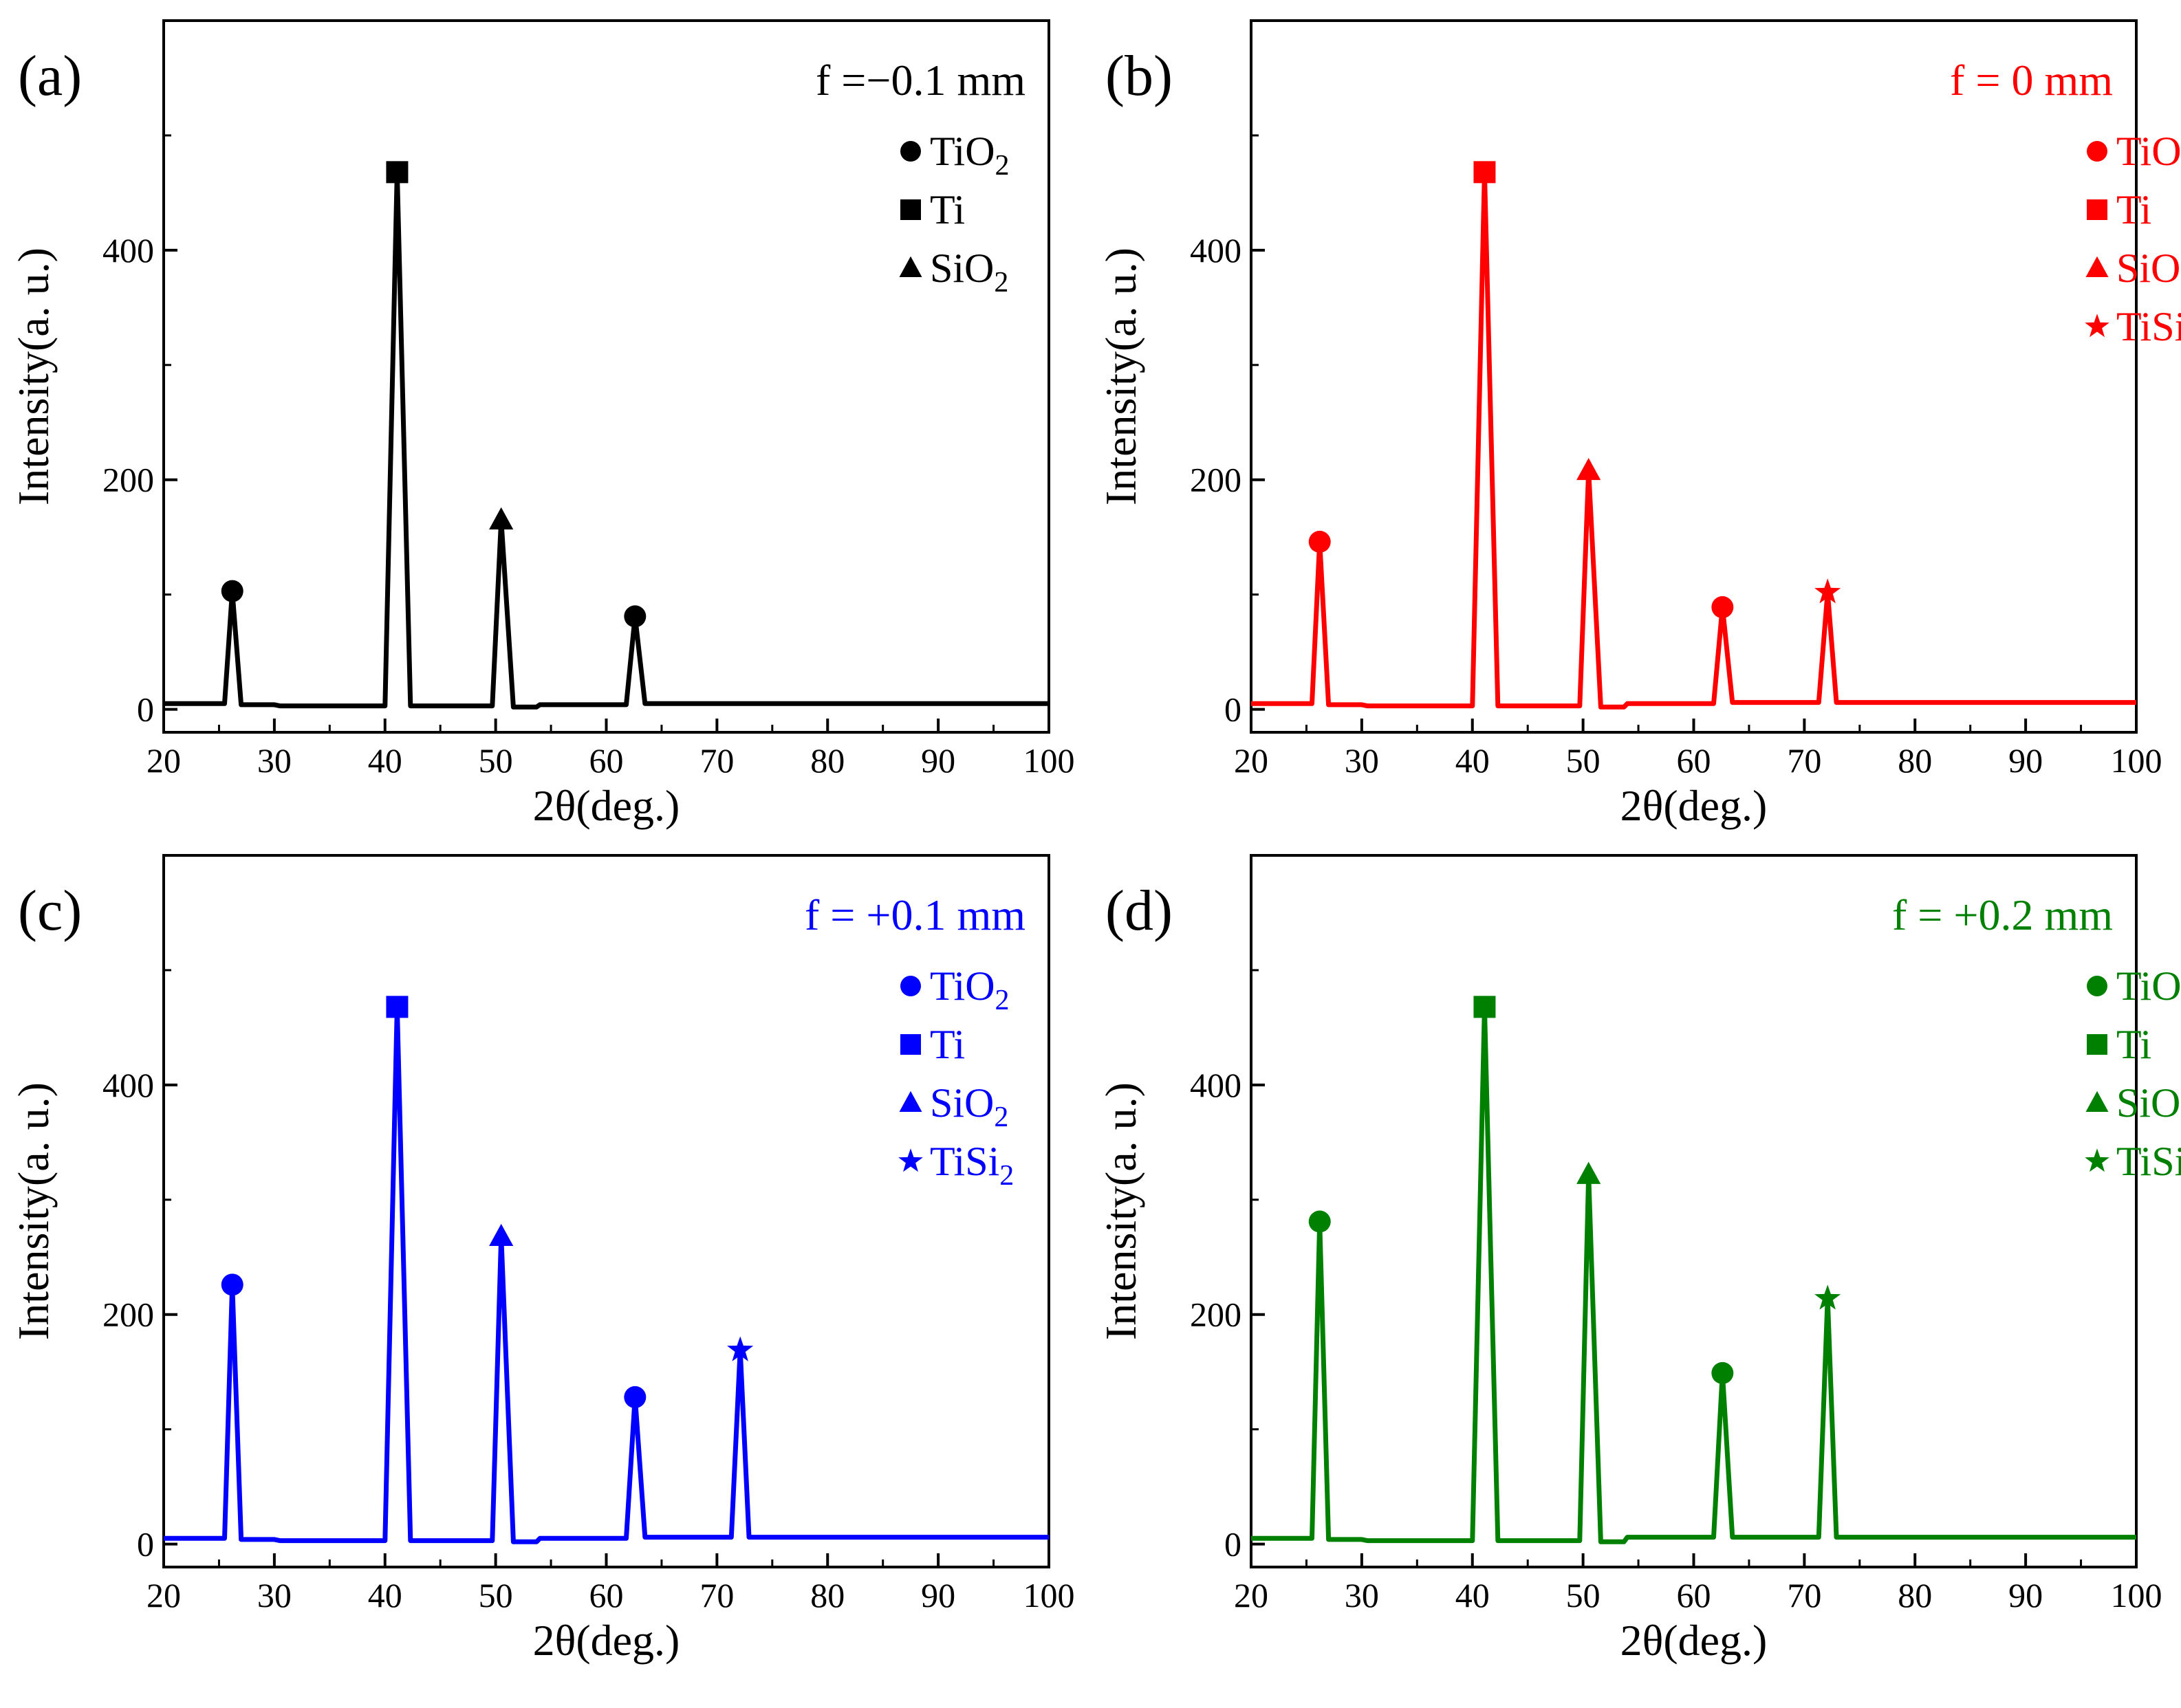 This screenshot has width=2181, height=1708. I want to click on panel-label: (d), so click(1139, 911).